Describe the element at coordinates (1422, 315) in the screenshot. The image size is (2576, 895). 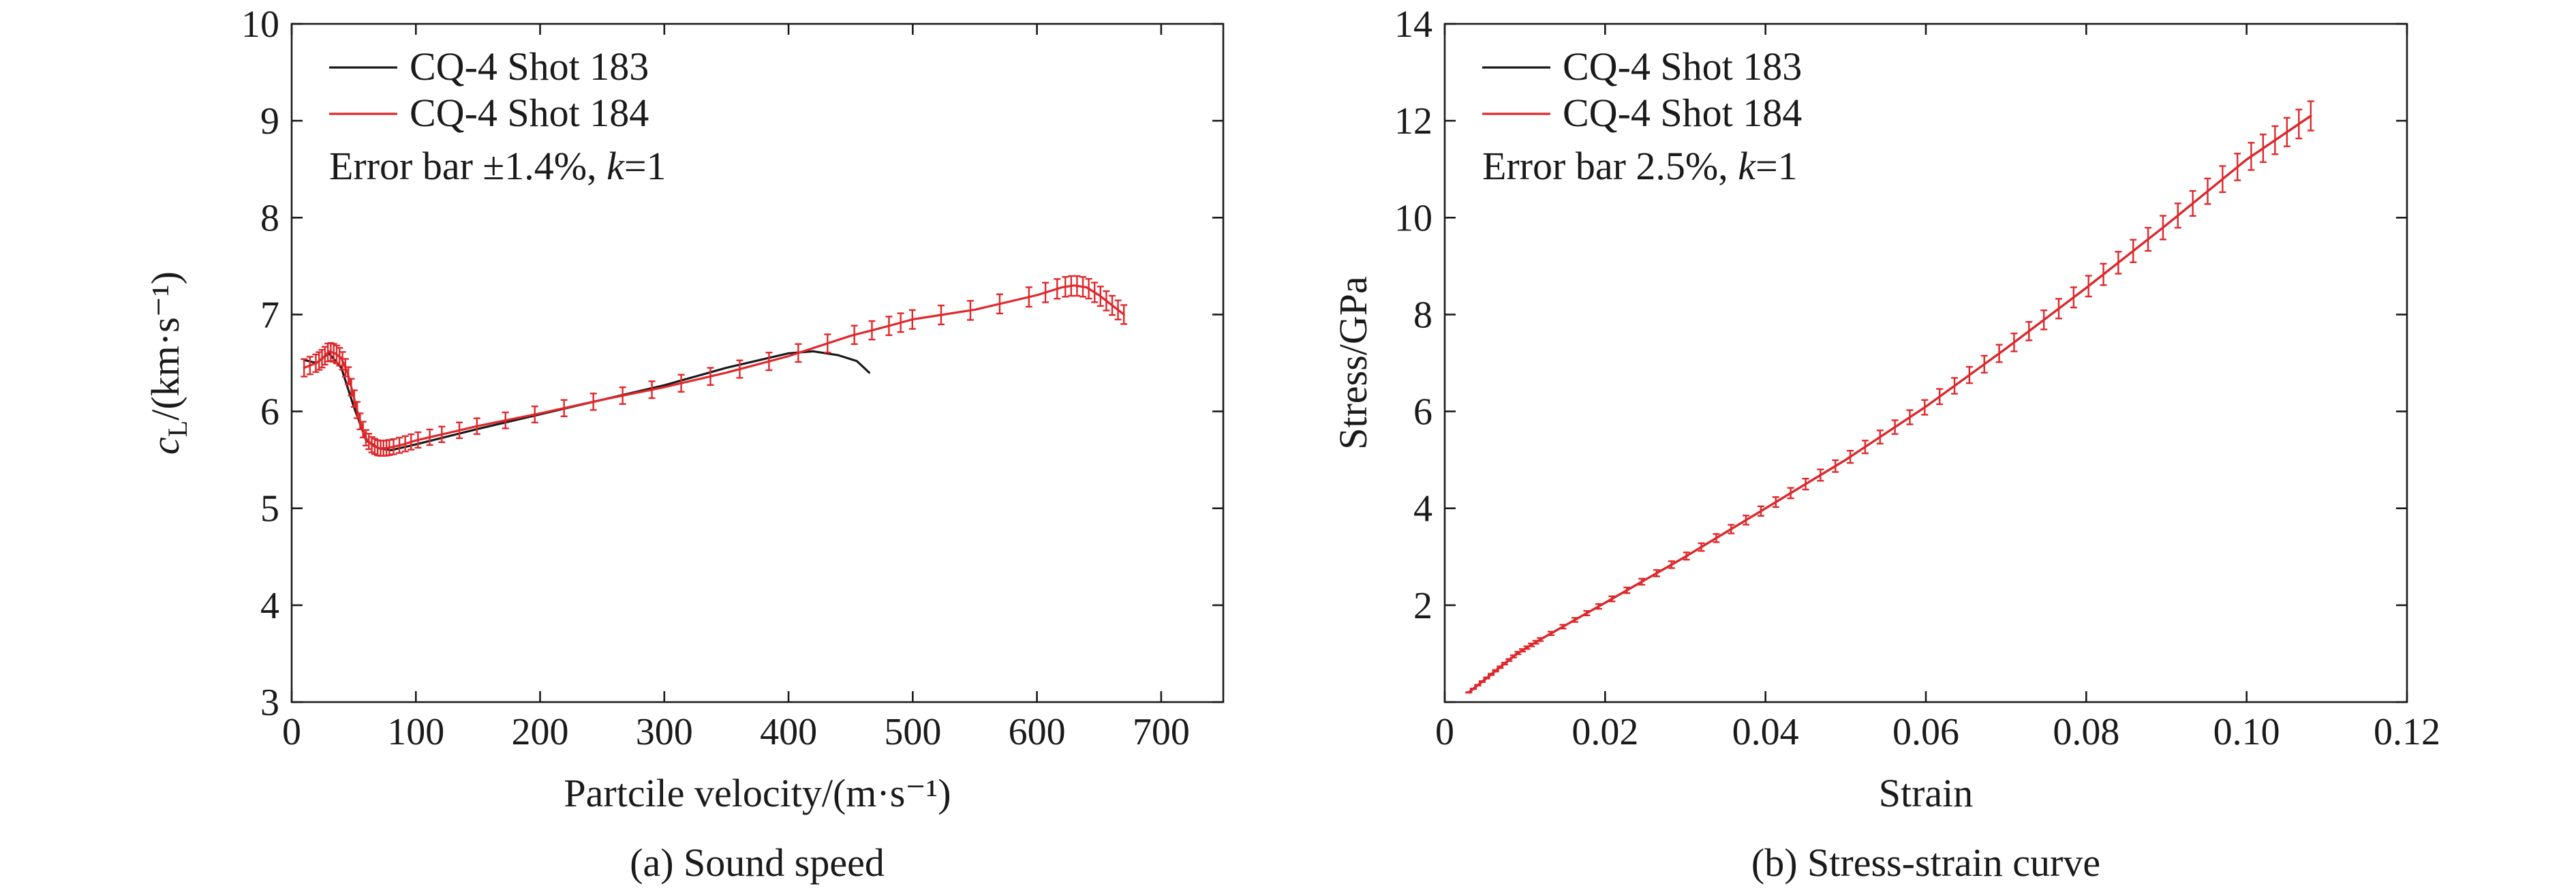
I see `y-tick-label: 8` at that location.